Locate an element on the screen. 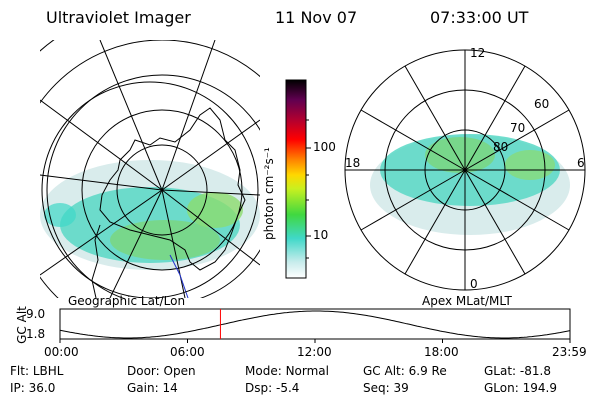  polar-plot-label: Apex MLat/MLT is located at coordinates (467, 301).